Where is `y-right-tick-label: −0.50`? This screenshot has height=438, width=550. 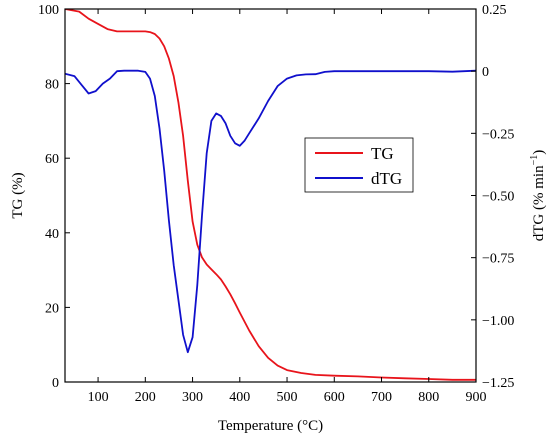
y-right-tick-label: −0.50 is located at coordinates (498, 197).